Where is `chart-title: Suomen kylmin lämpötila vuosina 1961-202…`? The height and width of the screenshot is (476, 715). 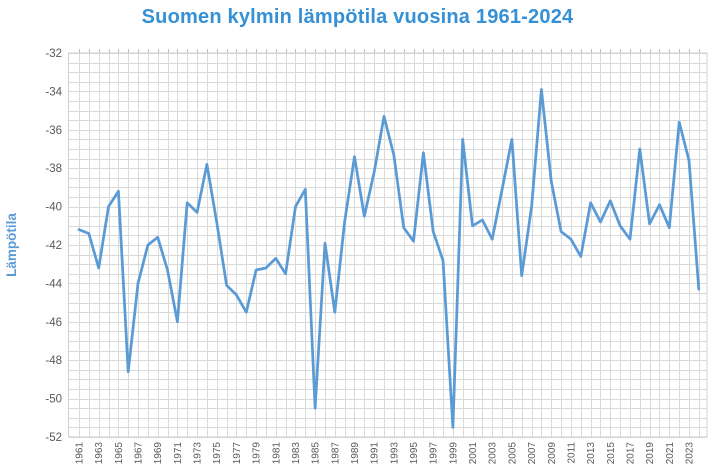 chart-title: Suomen kylmin lämpötila vuosina 1961-202… is located at coordinates (357, 17).